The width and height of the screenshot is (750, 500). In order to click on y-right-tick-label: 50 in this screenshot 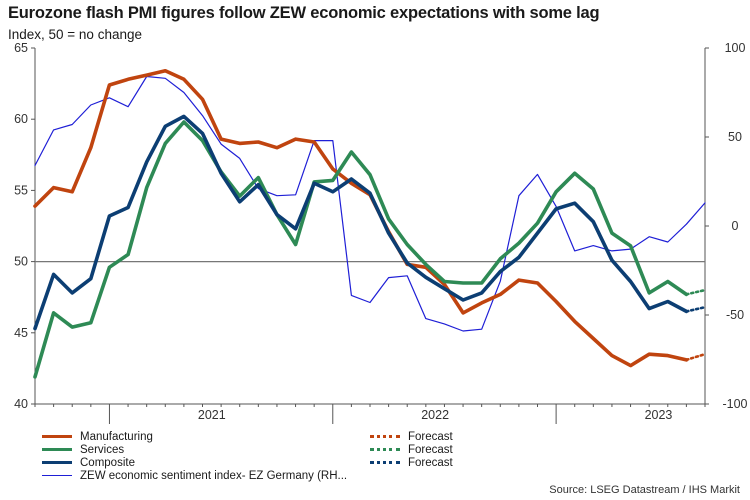, I will do `click(735, 137)`.